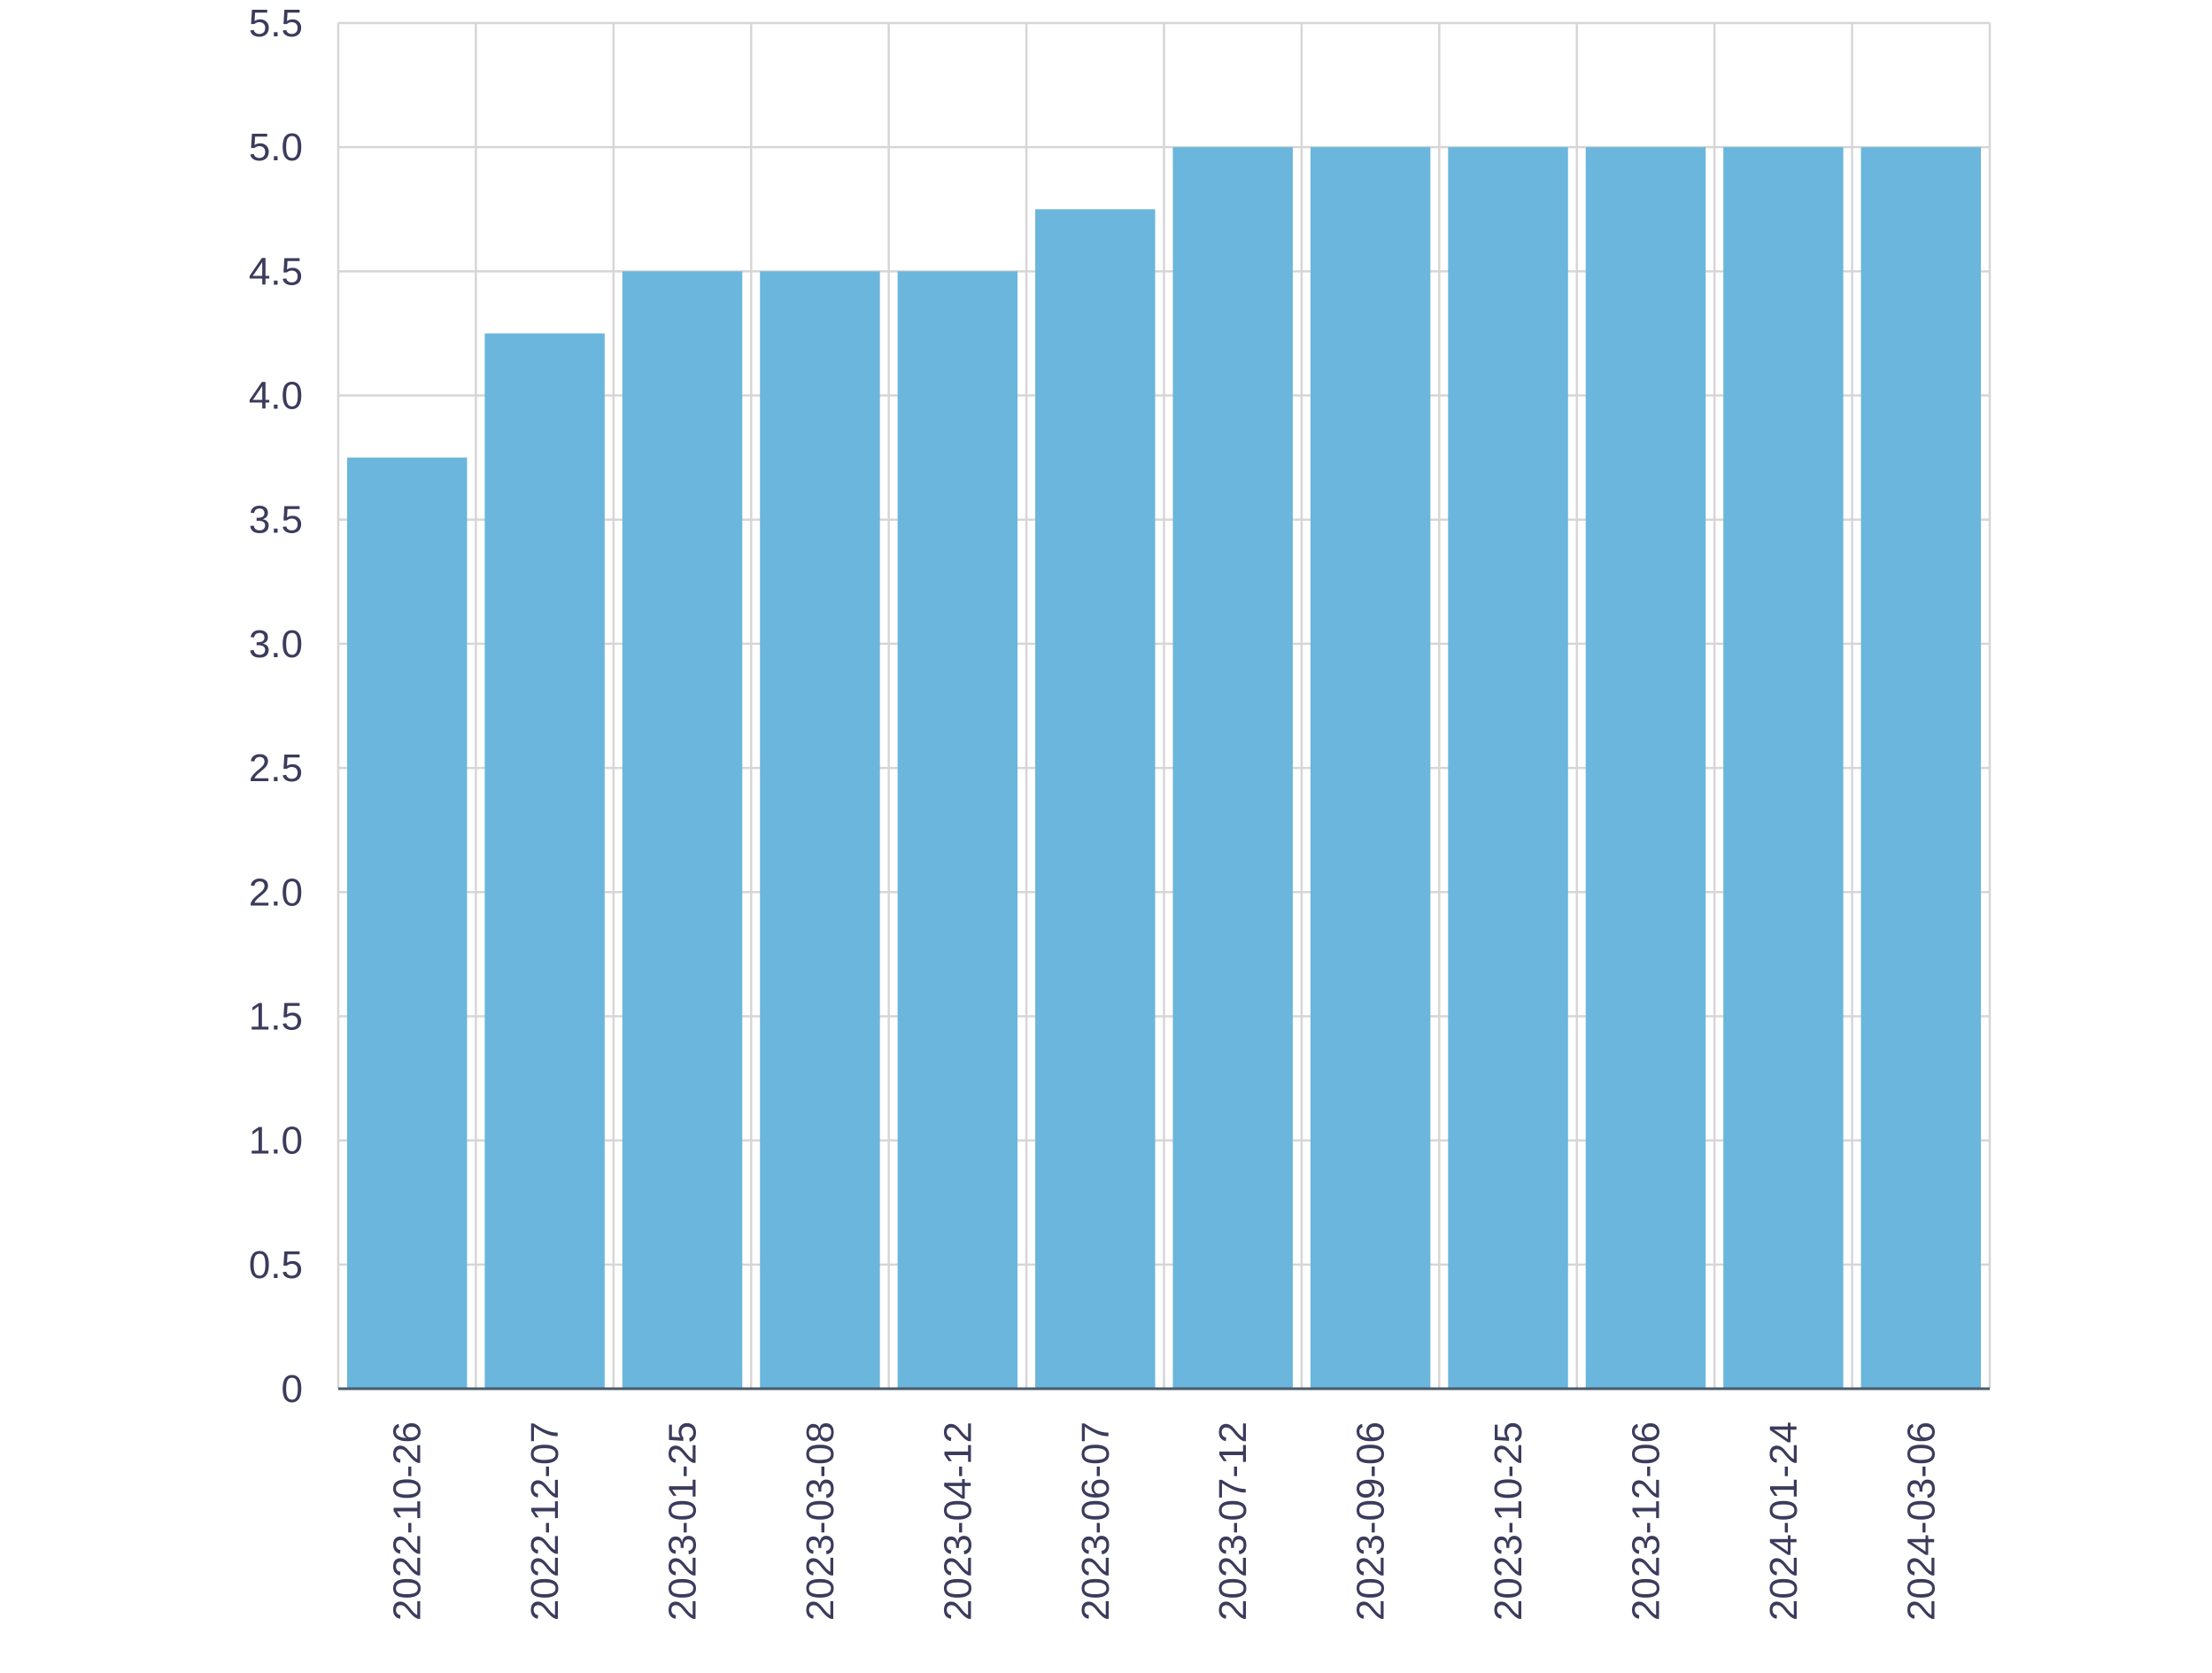 This screenshot has width=2212, height=1673. Describe the element at coordinates (276, 1016) in the screenshot. I see `y-tick-label: 1.5` at that location.